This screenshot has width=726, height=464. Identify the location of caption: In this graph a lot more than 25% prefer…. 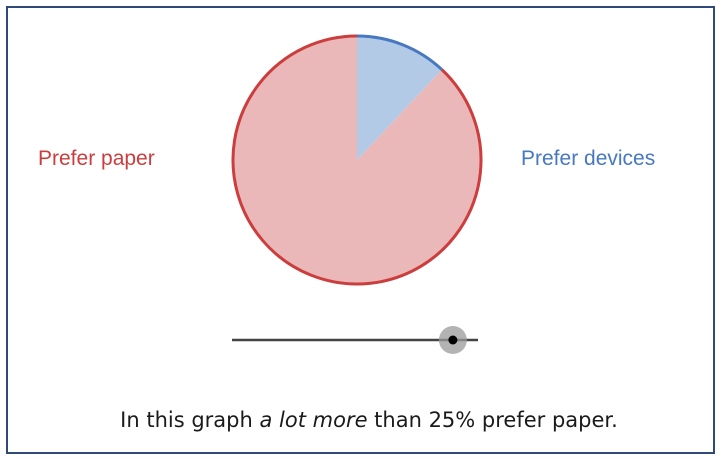
(363, 420).